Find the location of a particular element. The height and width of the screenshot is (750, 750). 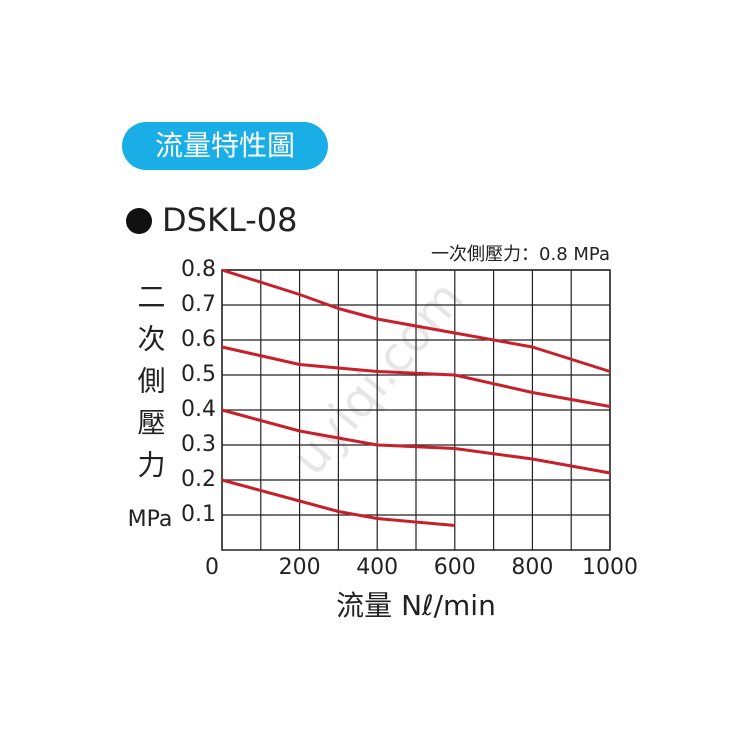

badge: 流量特性圖 is located at coordinates (225, 145).